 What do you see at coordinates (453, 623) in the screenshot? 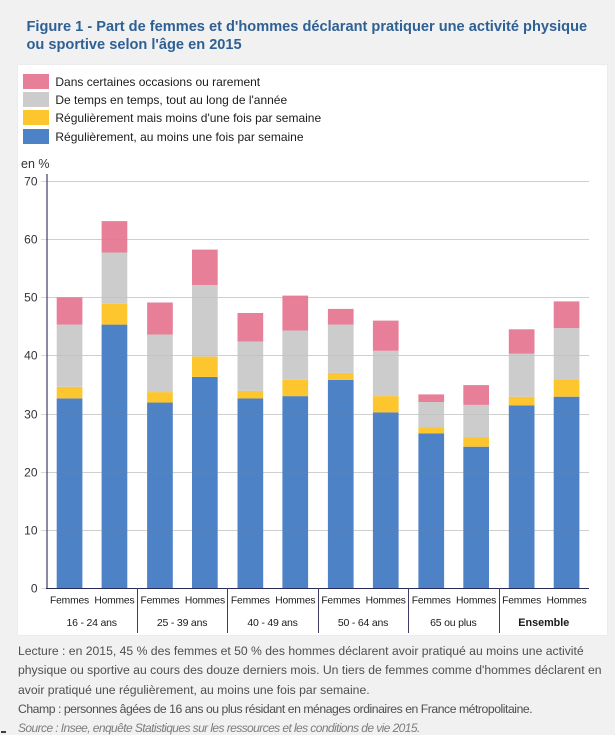
I see `svg-text: 65 ou plus` at bounding box center [453, 623].